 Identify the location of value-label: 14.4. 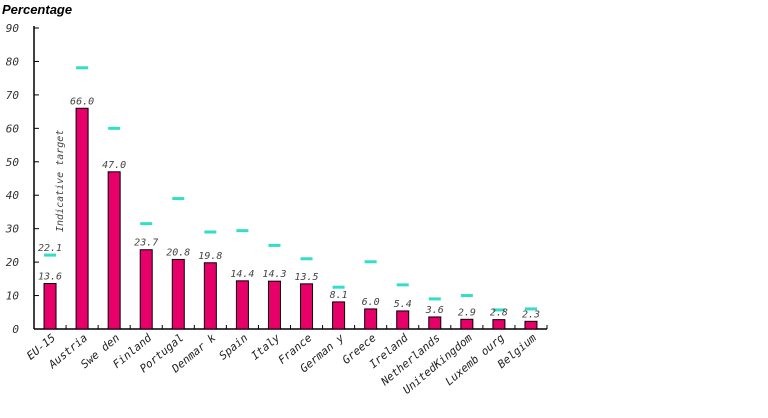
(242, 274).